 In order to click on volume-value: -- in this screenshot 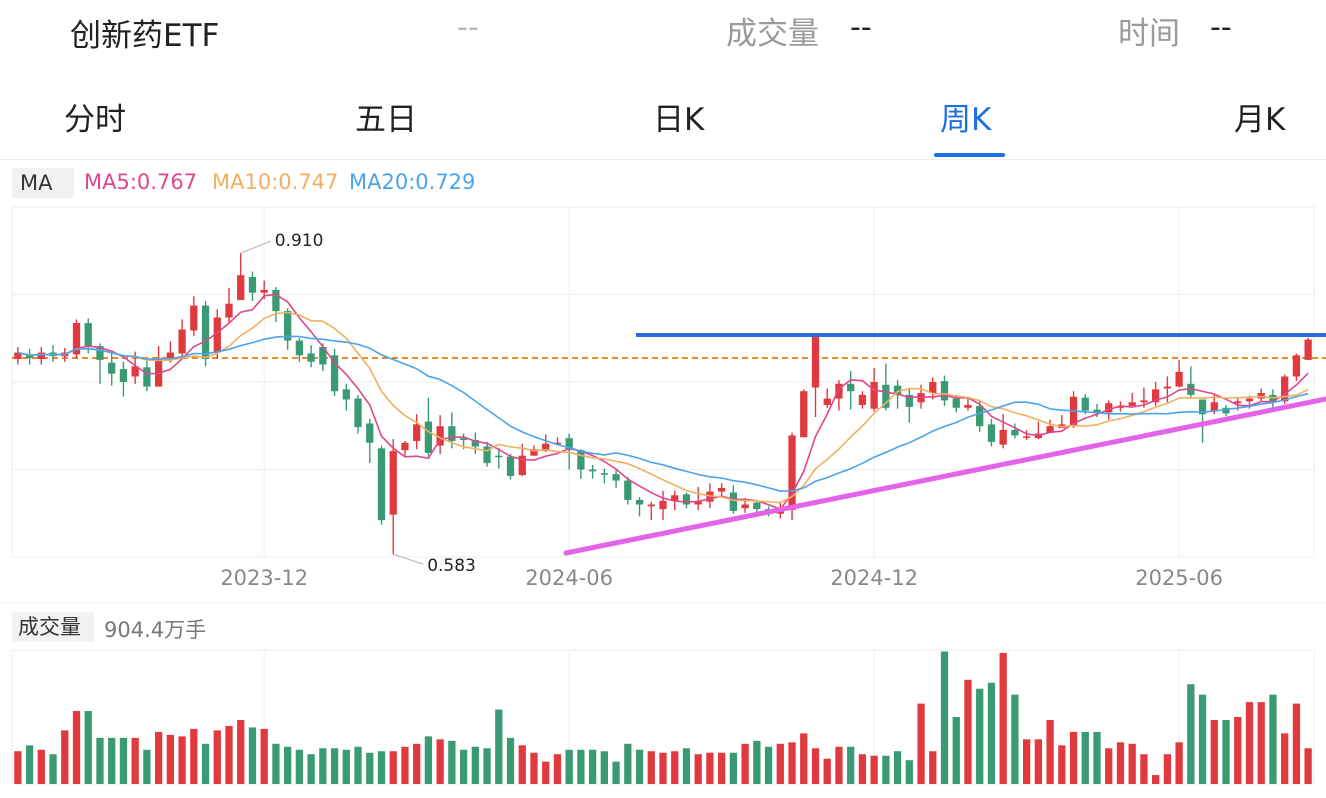, I will do `click(861, 27)`.